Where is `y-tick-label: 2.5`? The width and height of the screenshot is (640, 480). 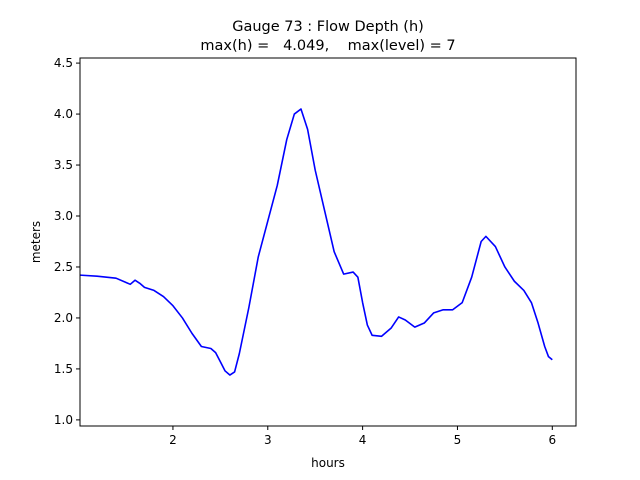
y-tick-label: 2.5 is located at coordinates (63, 267).